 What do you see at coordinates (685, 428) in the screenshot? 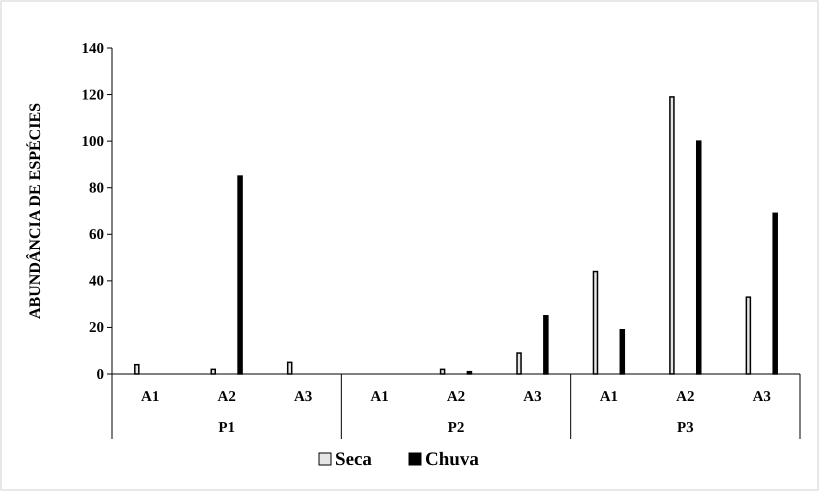
I see `text: P3` at bounding box center [685, 428].